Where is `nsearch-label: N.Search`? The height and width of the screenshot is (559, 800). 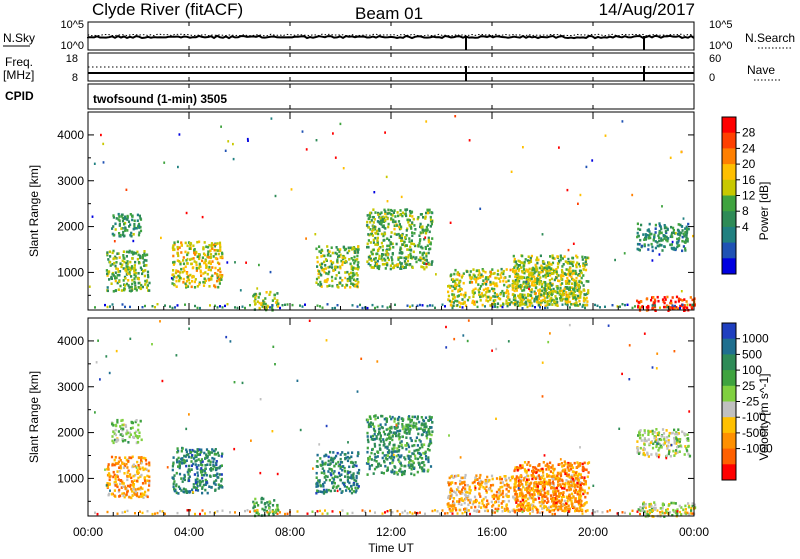
nsearch-label: N.Search is located at coordinates (770, 38).